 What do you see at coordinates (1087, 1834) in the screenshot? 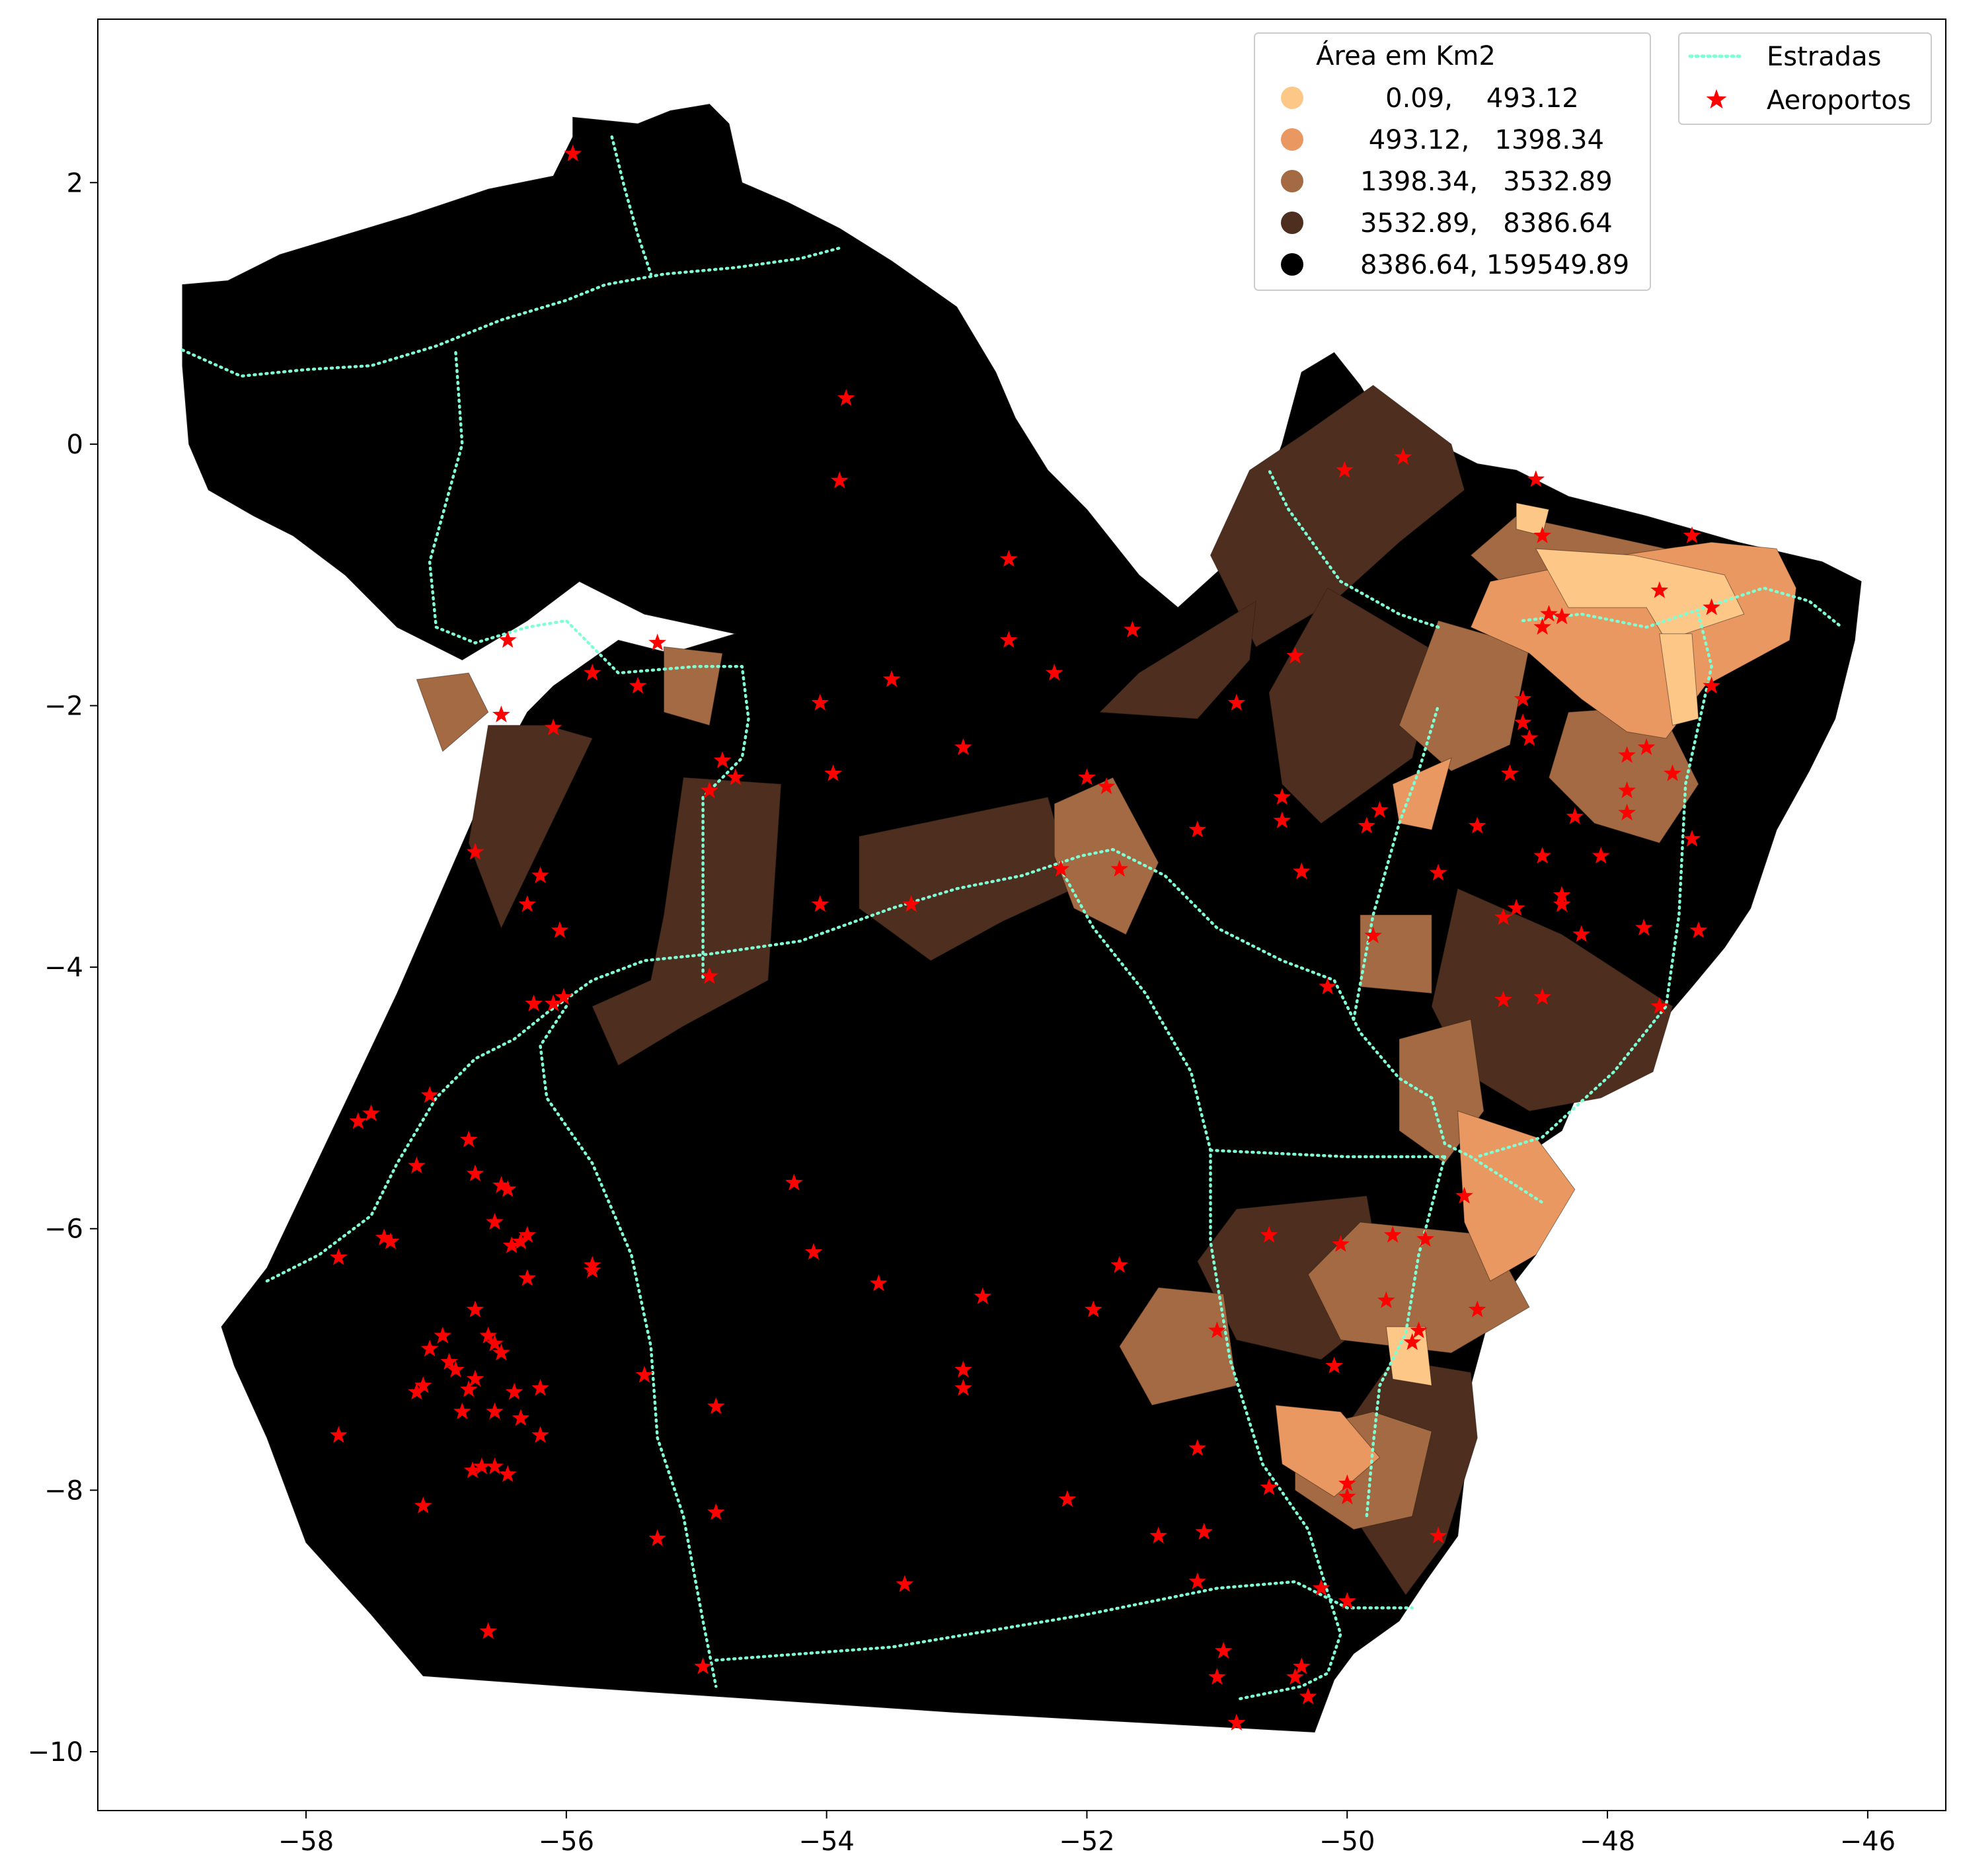
I see `x-axis: −58 −56 −54 −52 −50 −48 −46` at bounding box center [1087, 1834].